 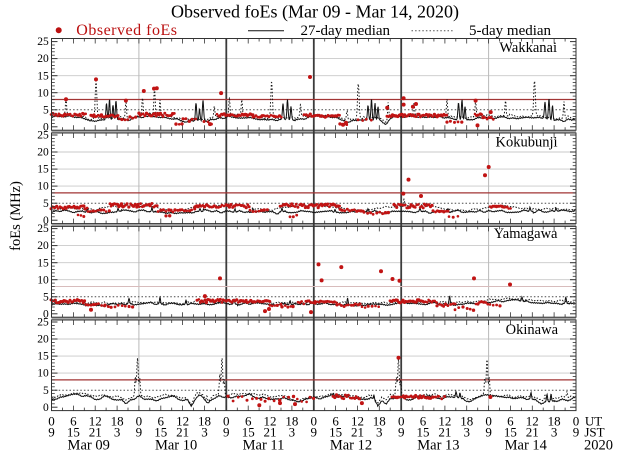 What do you see at coordinates (532, 330) in the screenshot?
I see `svg-text: Okinawa` at bounding box center [532, 330].